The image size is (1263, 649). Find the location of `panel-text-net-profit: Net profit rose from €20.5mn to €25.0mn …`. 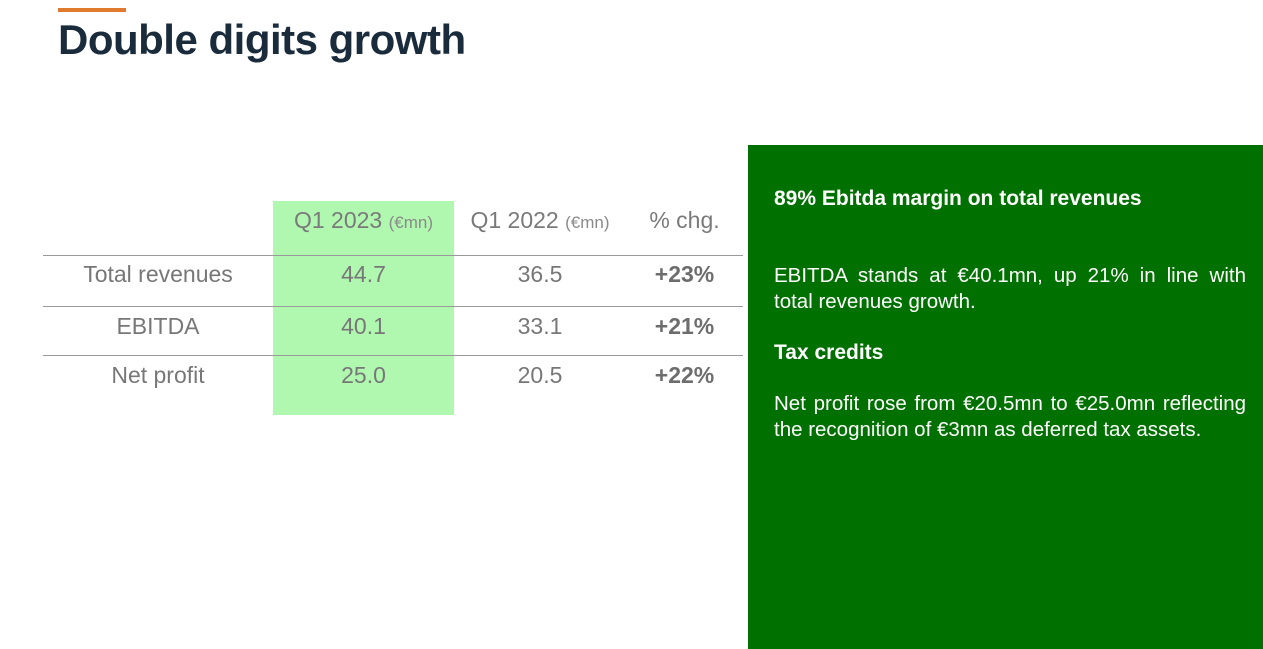

panel-text-net-profit: Net profit rose from €20.5mn to €25.0mn … is located at coordinates (1010, 416).